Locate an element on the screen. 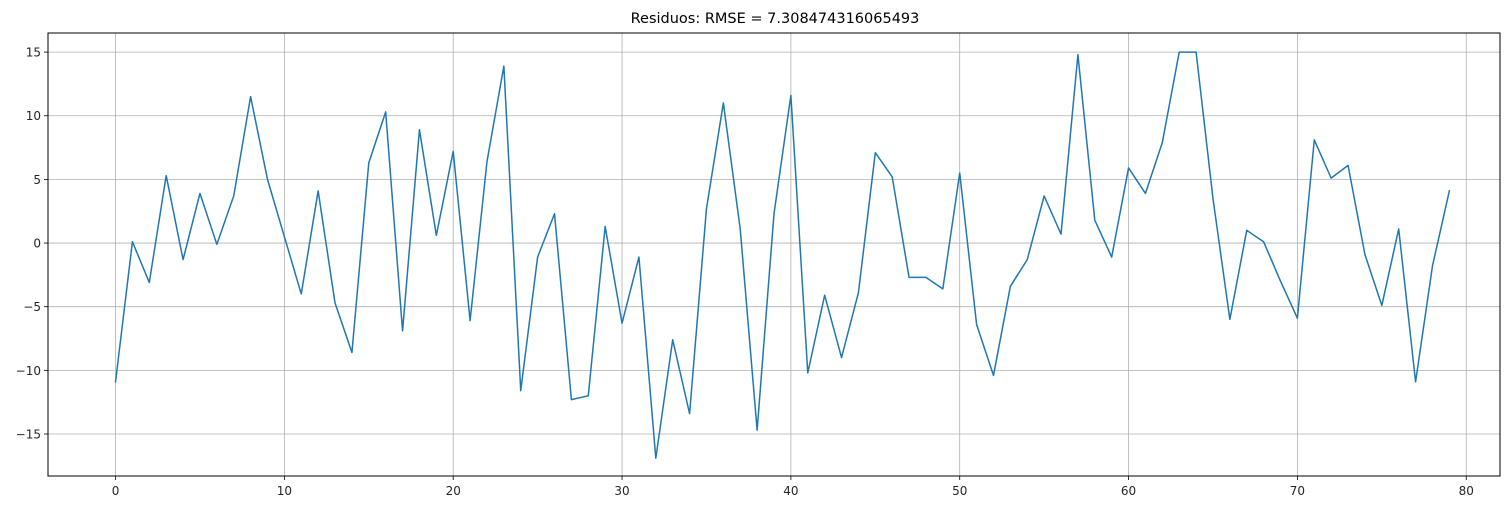 The width and height of the screenshot is (1511, 511). y-tick-label: −5 is located at coordinates (32, 307).